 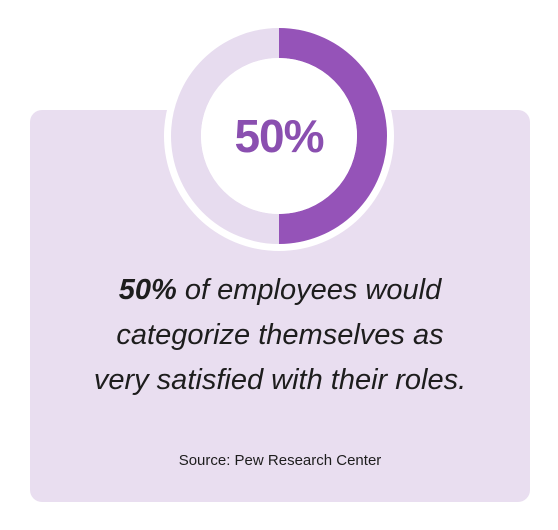 I want to click on statement-line-1: 50% of employees would, so click(x=280, y=290).